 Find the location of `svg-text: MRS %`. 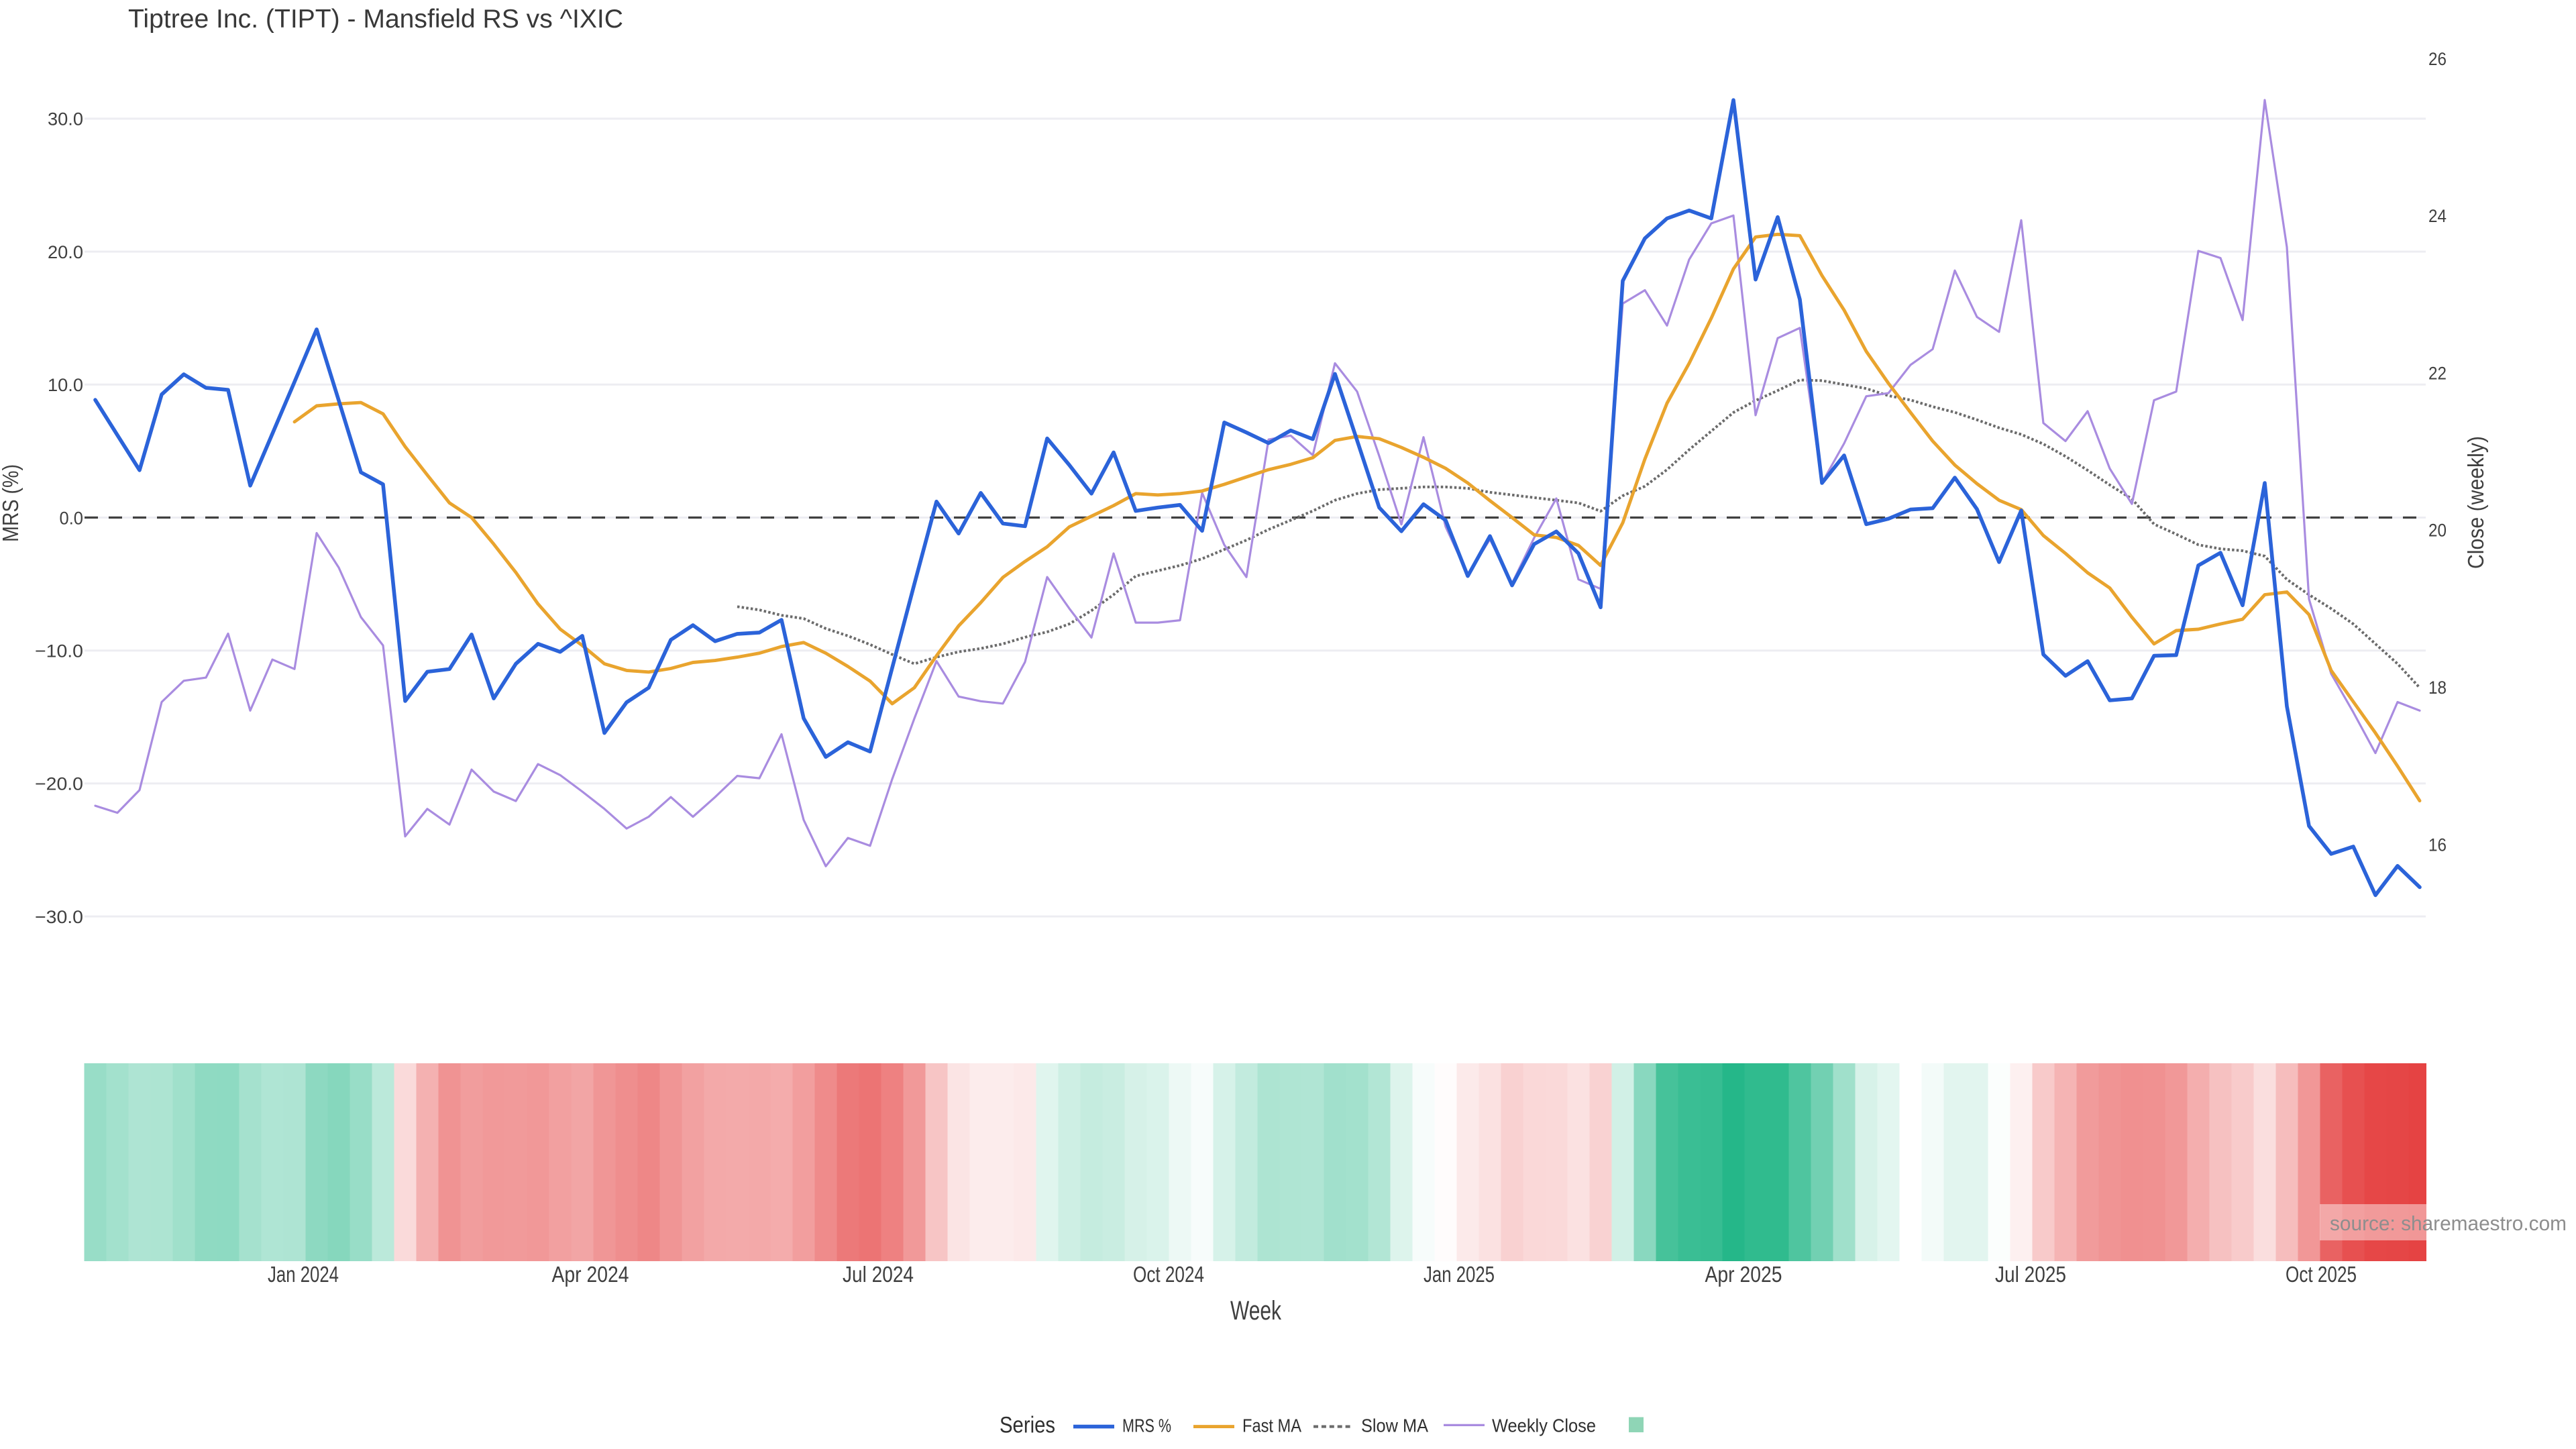

svg-text: MRS % is located at coordinates (1146, 1425).